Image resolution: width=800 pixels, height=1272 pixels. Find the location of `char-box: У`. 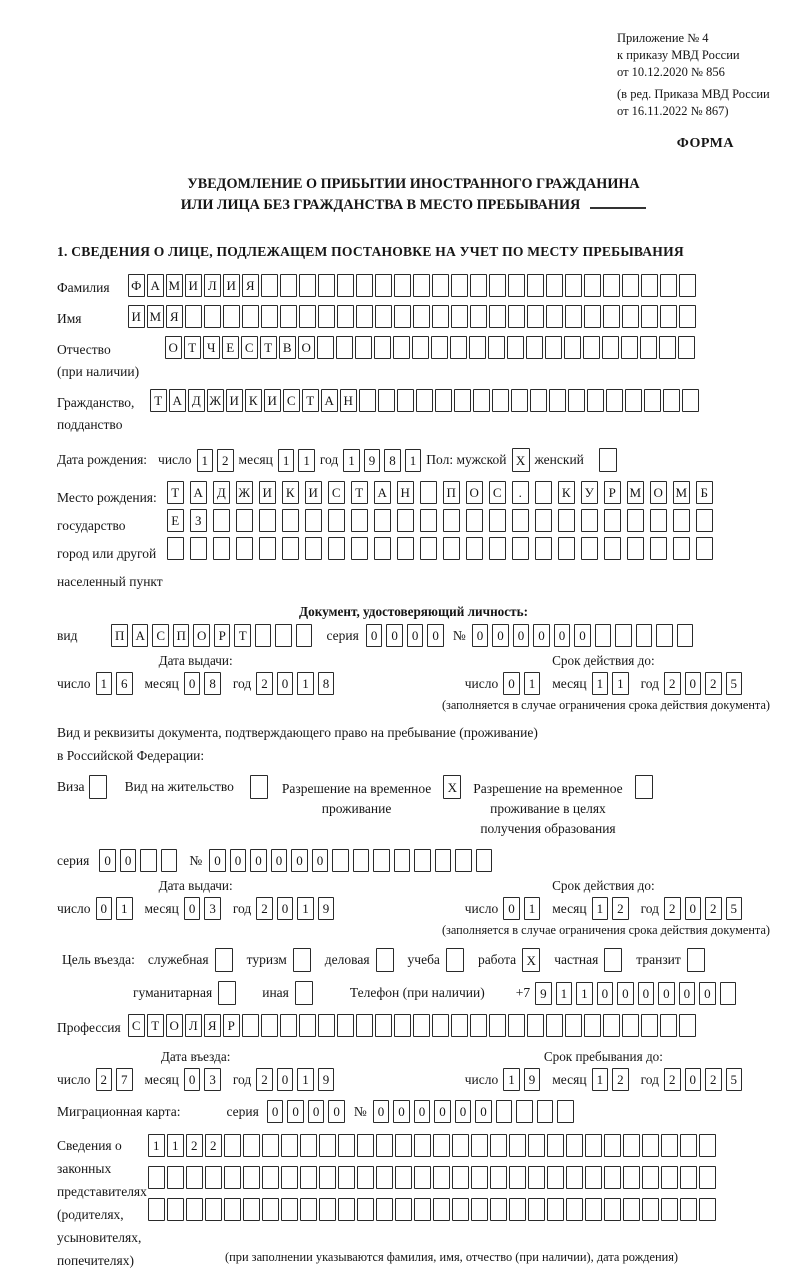

char-box: У is located at coordinates (589, 492).